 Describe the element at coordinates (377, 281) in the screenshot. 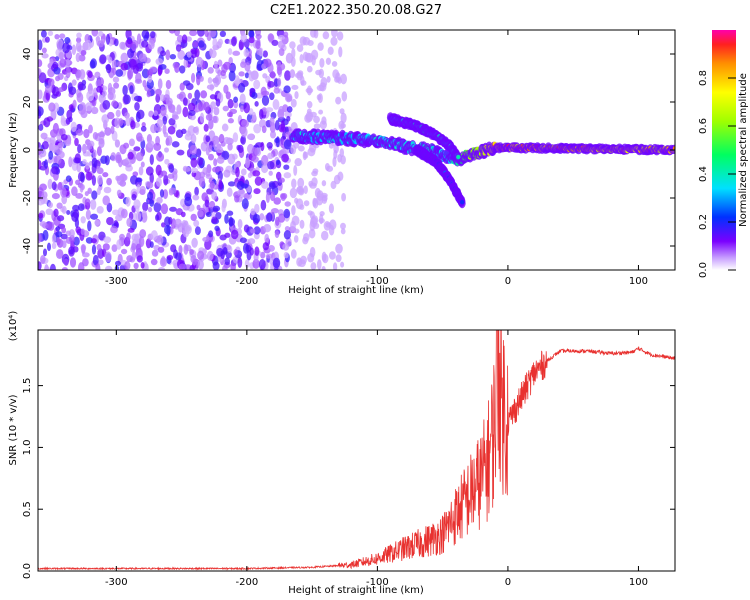

I see `x-tick-label: -100` at that location.